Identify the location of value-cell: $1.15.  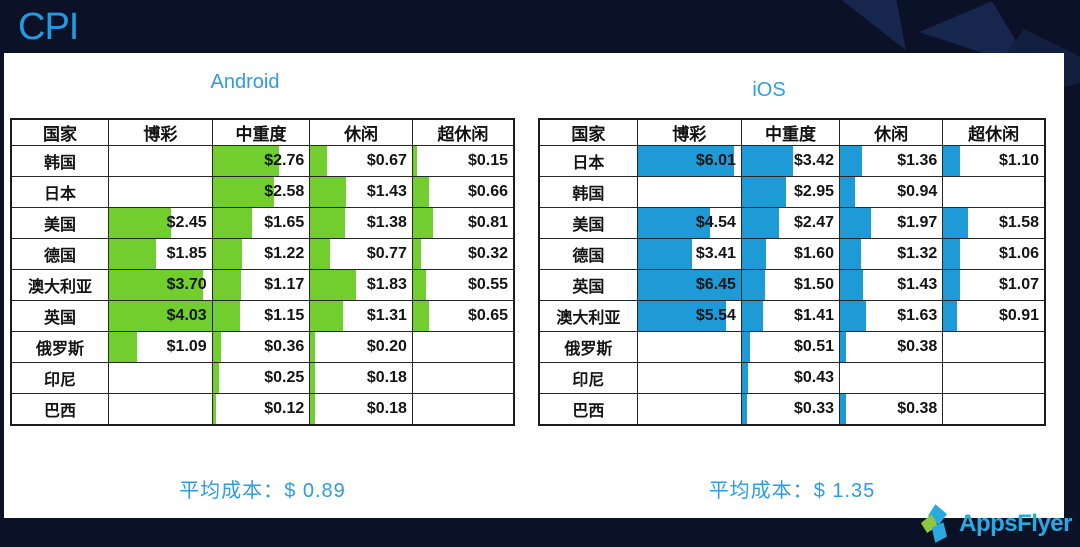
(261, 316).